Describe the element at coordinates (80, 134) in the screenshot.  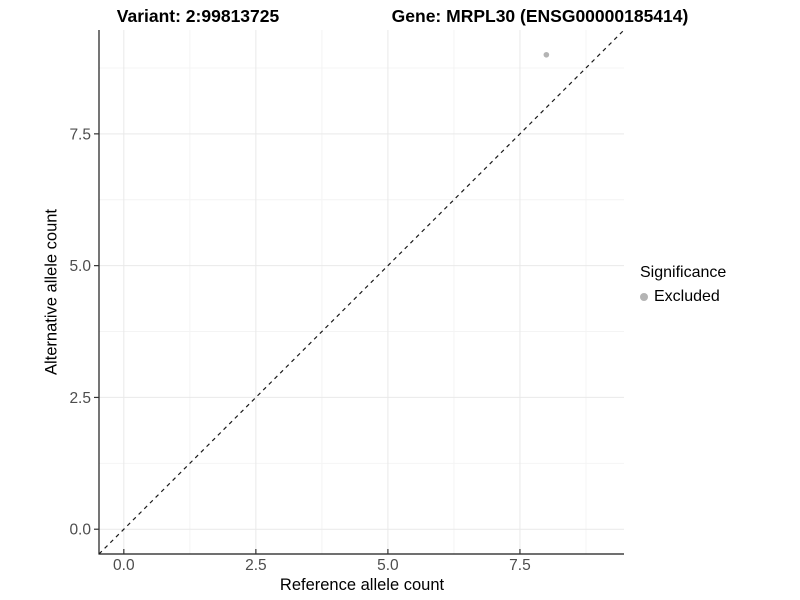
I see `y-tick-label: 7.5` at that location.